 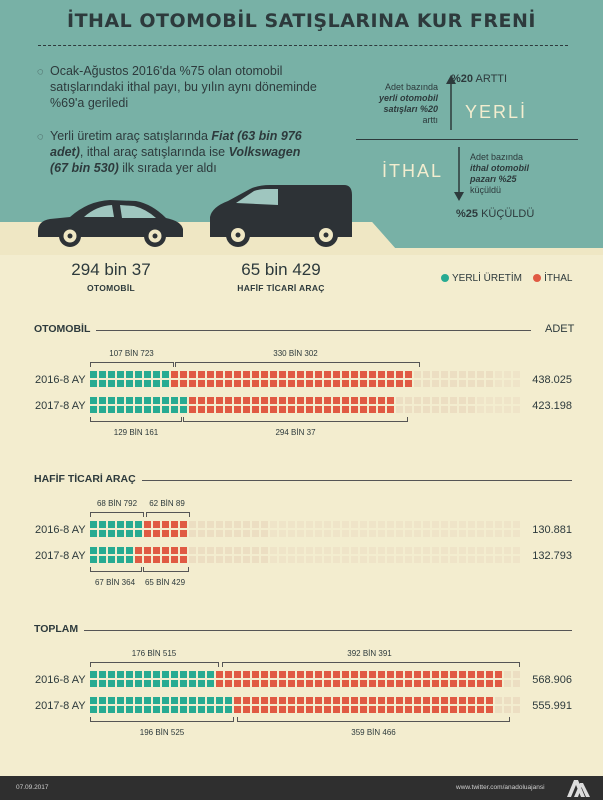 I want to click on arrow-up-icon, so click(x=451, y=102).